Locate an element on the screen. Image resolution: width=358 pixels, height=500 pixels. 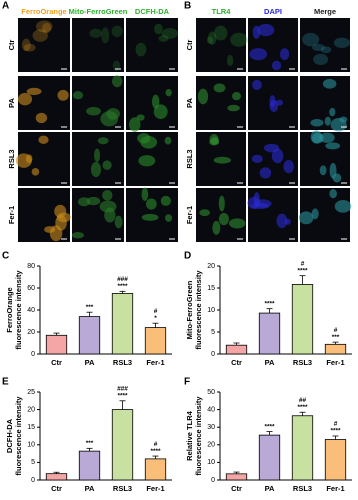
panel-label: E is located at coordinates (5, 382).